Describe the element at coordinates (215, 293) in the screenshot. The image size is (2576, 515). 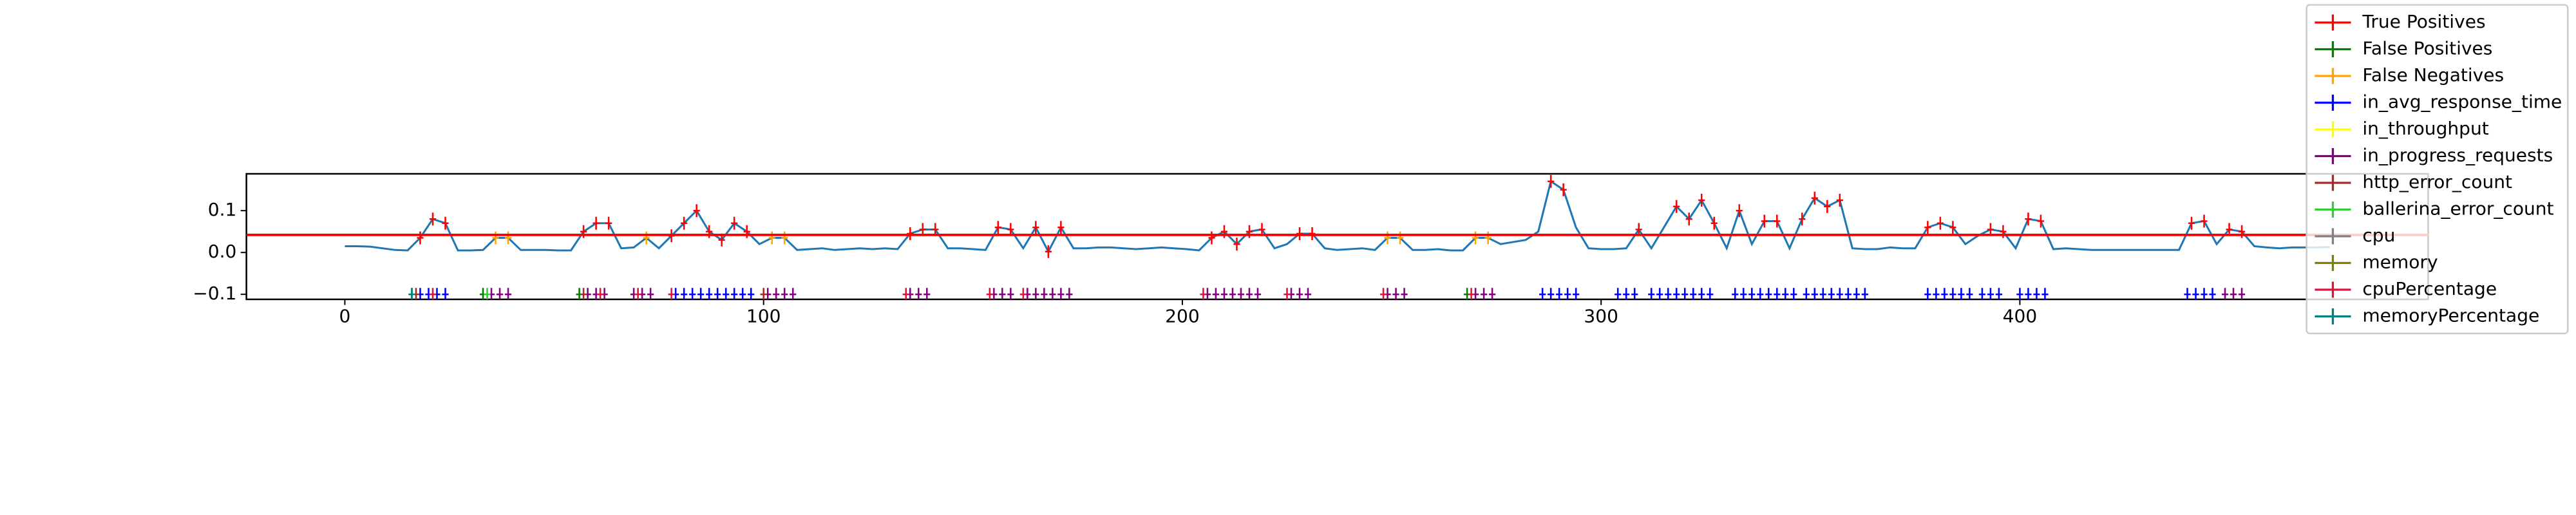
I see `y-tick-label: −0.1` at that location.